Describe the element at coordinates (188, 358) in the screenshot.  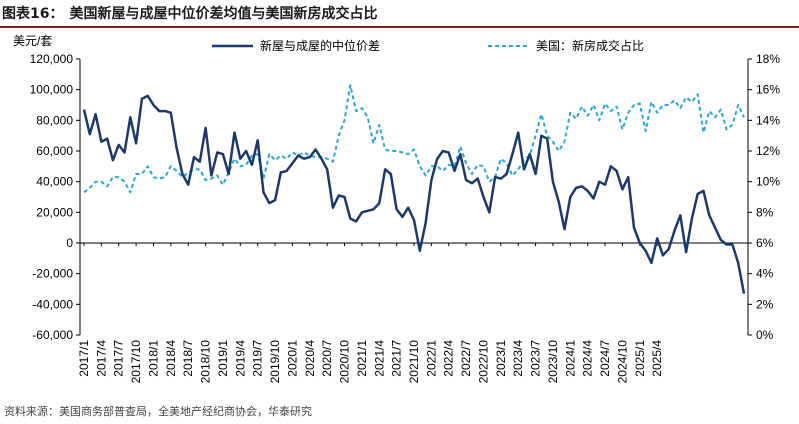
I see `x-tick-label: 2018/7` at that location.